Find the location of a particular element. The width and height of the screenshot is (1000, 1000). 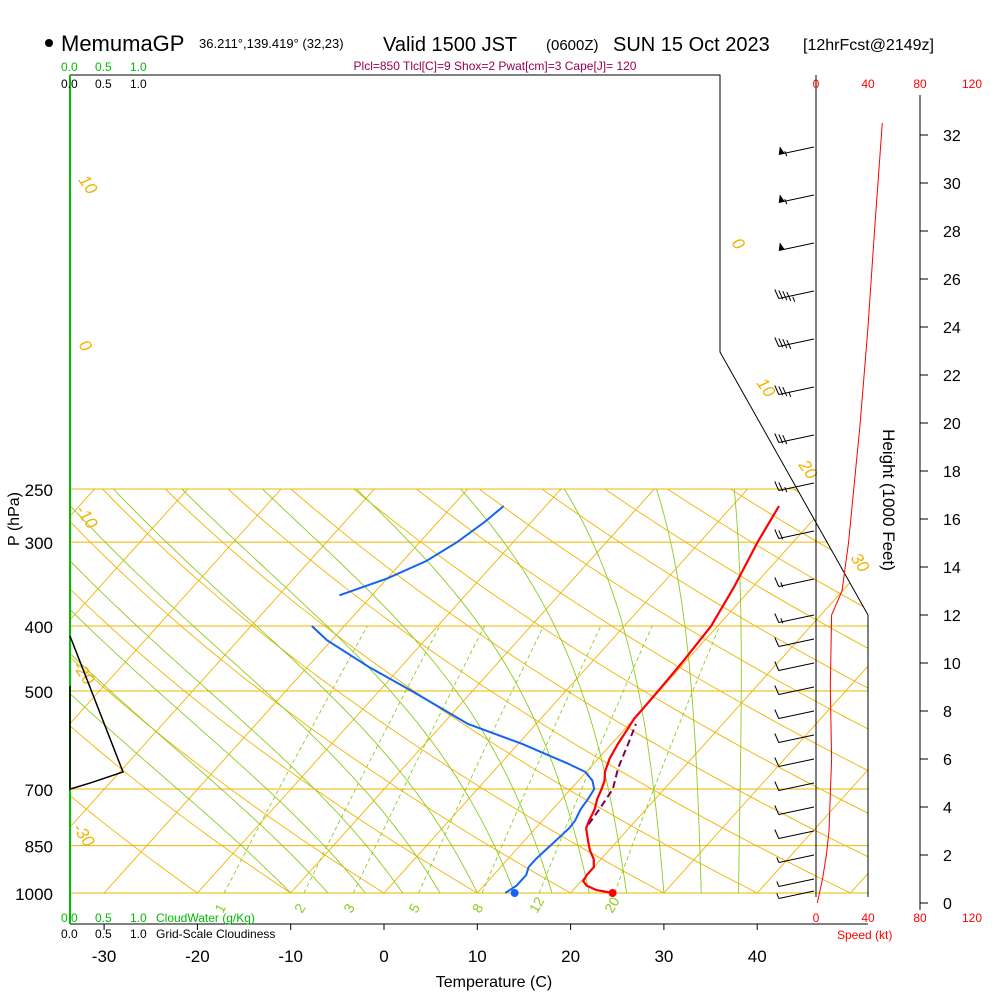

cloud-water-tick-bottom: 0.5 is located at coordinates (103, 918).